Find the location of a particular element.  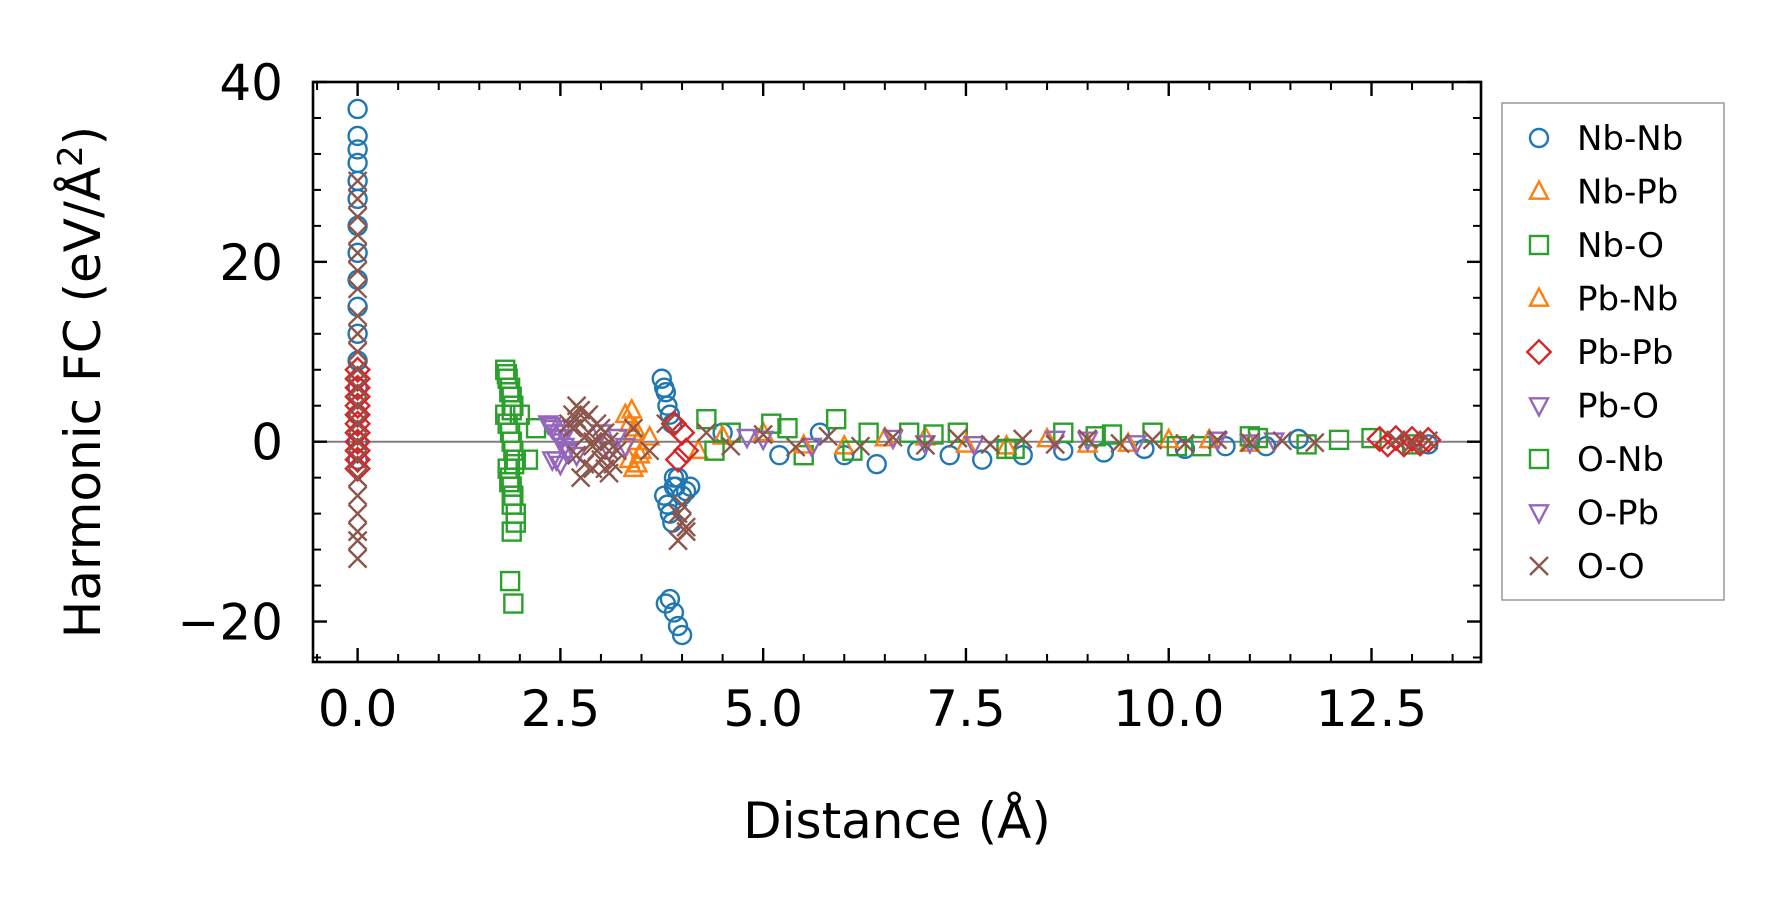

legend-entry: Pb-O is located at coordinates (1593, 407).